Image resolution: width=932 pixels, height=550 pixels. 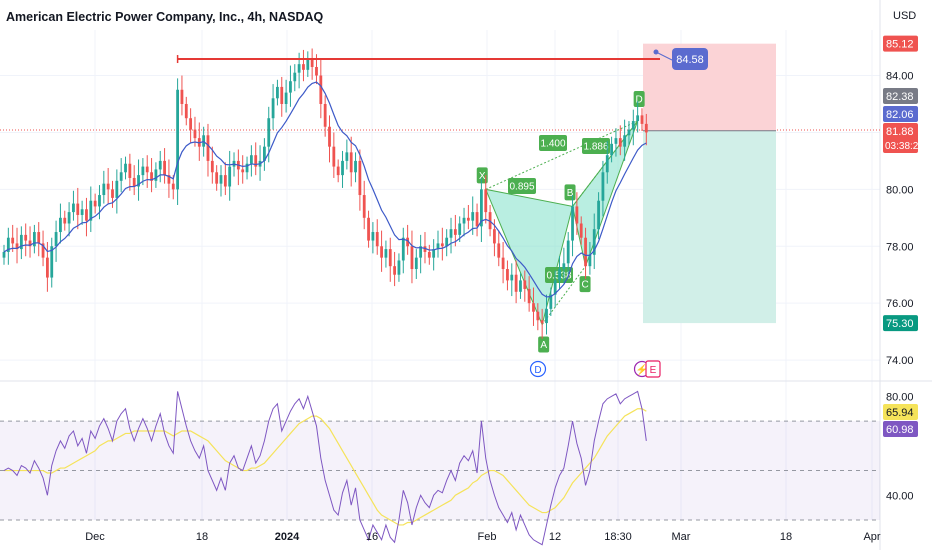 What do you see at coordinates (543, 345) in the screenshot?
I see `pattern-point-label: A` at bounding box center [543, 345].